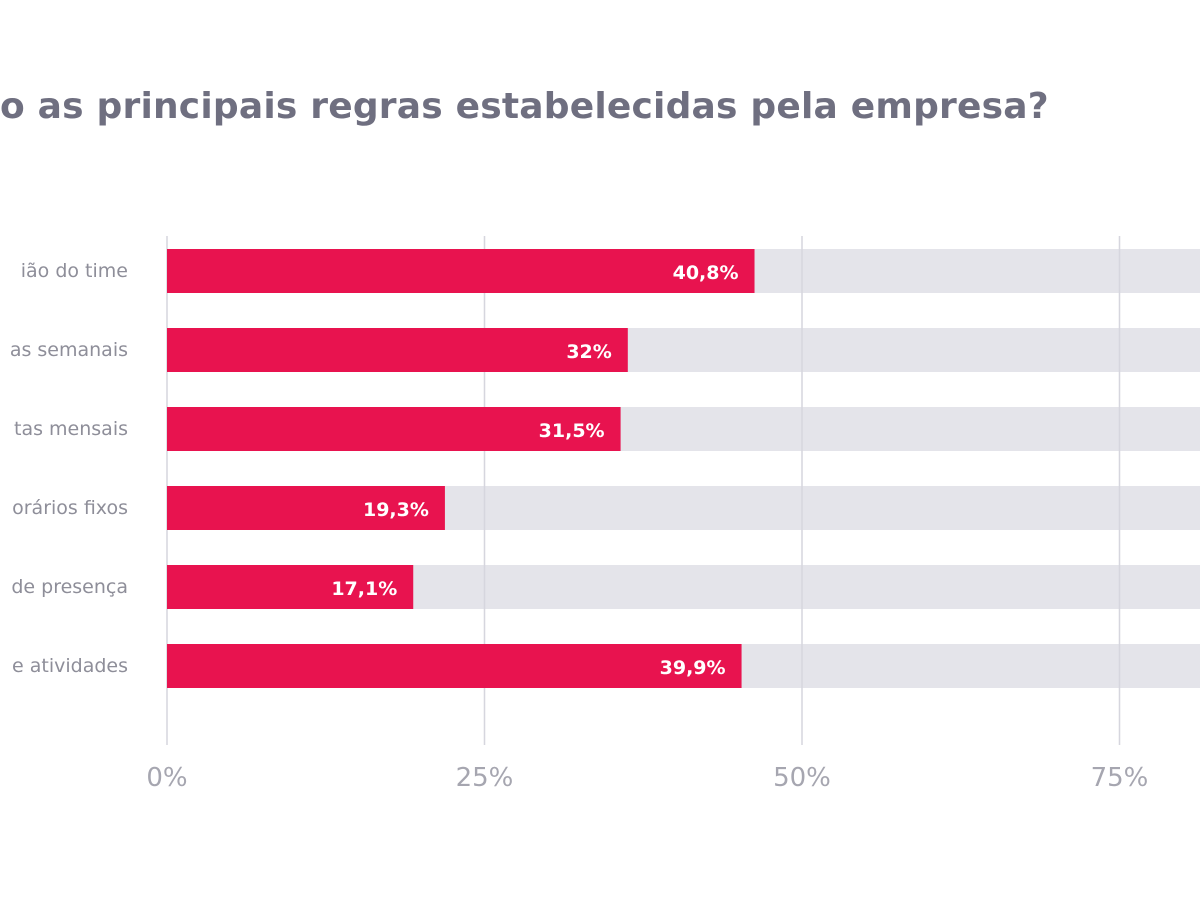 The width and height of the screenshot is (1200, 900). Describe the element at coordinates (69, 350) in the screenshot. I see `category-label: as semanais` at that location.